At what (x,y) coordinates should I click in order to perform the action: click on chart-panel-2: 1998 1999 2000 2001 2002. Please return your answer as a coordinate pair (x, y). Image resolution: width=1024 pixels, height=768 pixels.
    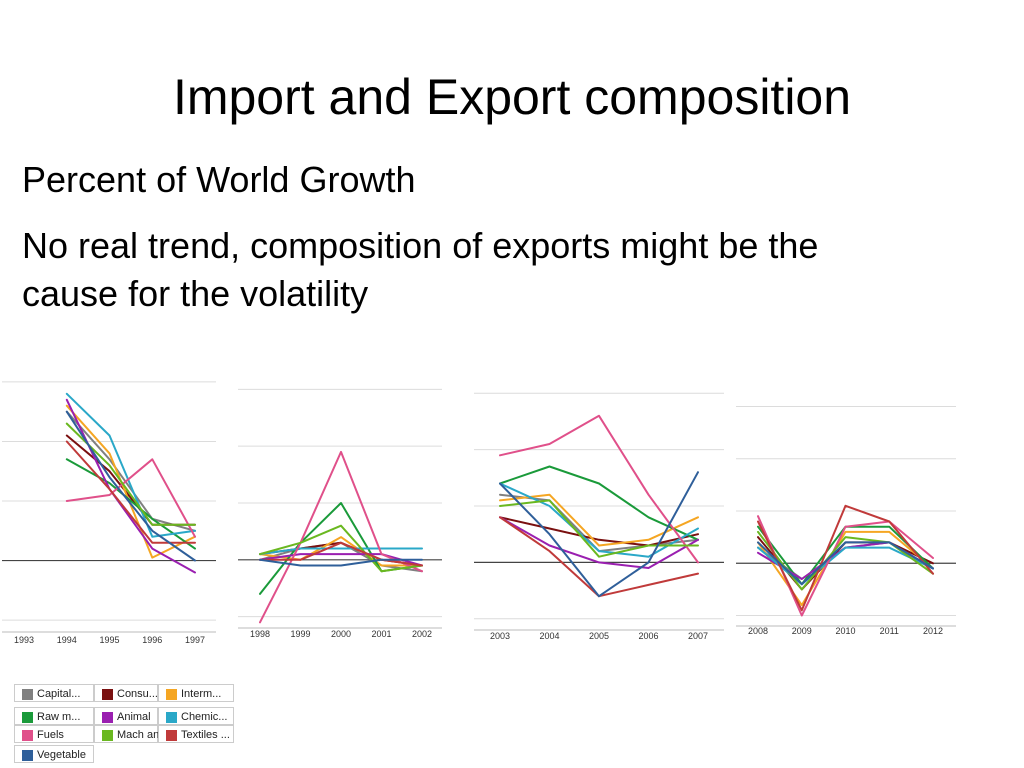
    Looking at the image, I should click on (340, 513).